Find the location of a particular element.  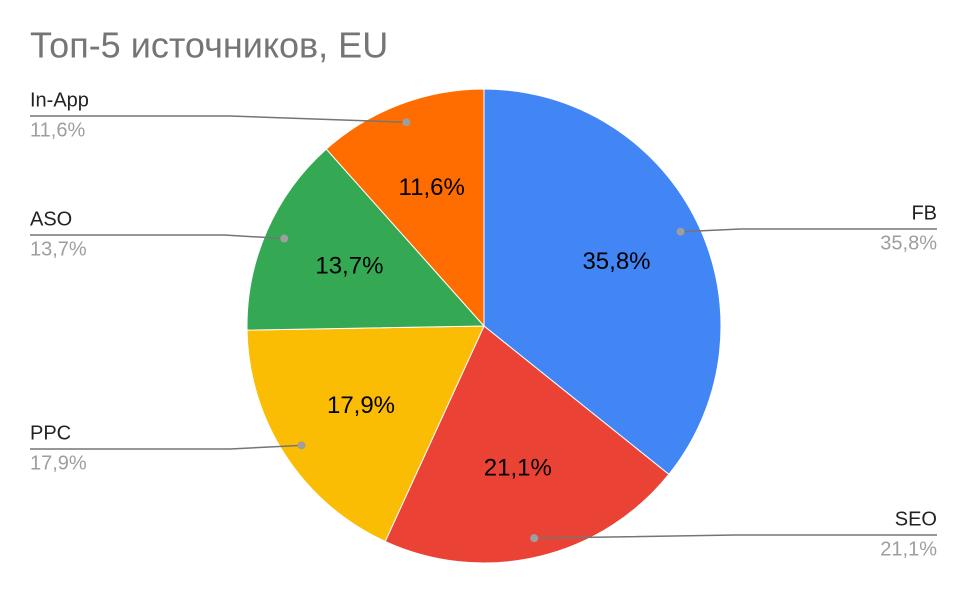

legend-value: 17,9% is located at coordinates (58, 463).